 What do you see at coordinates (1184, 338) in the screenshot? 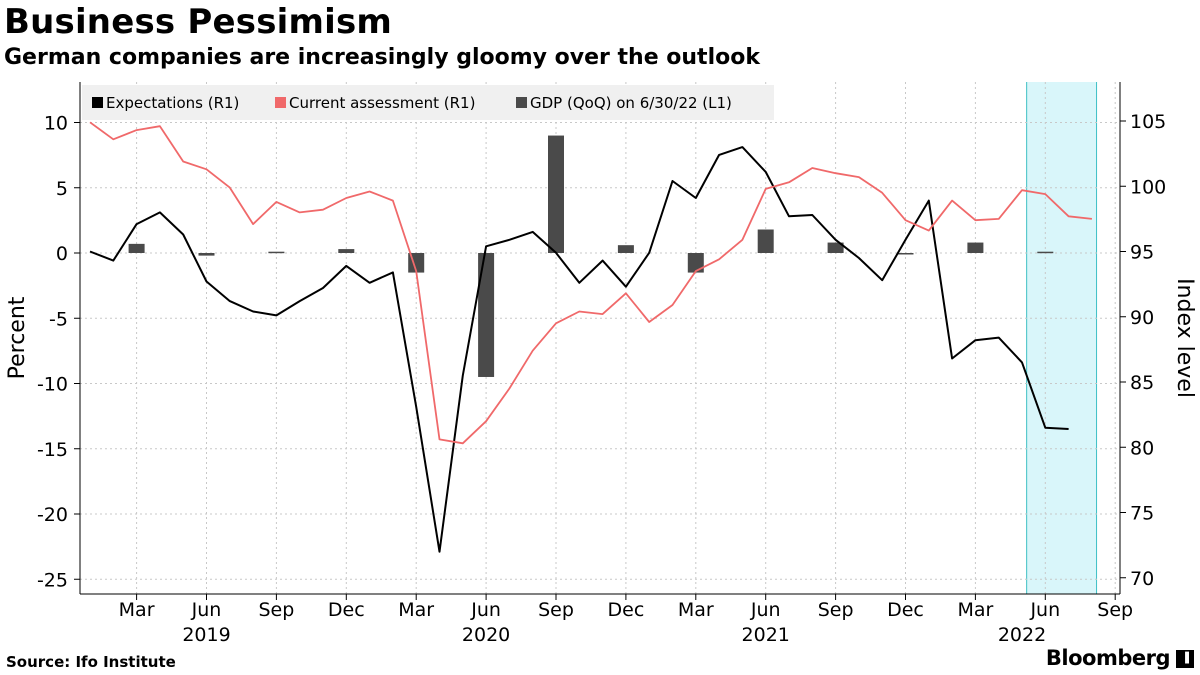
I see `right-axis-title: Index level` at bounding box center [1184, 338].